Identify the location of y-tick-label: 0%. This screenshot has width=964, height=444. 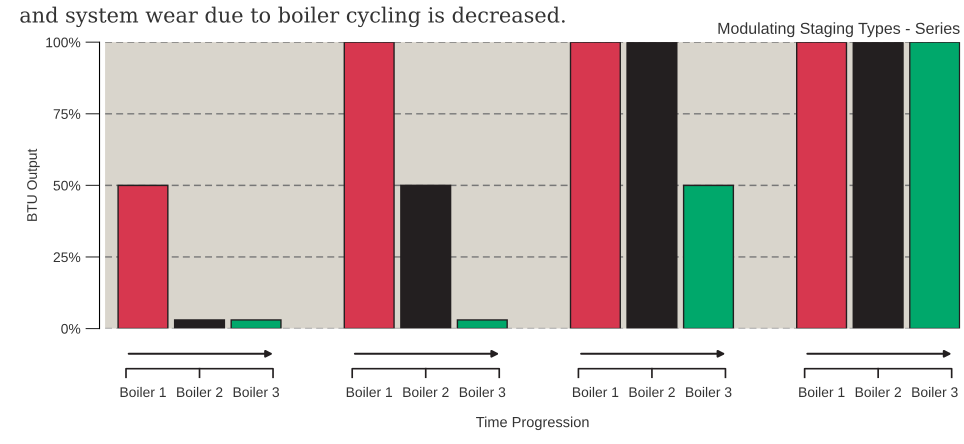
(70, 329).